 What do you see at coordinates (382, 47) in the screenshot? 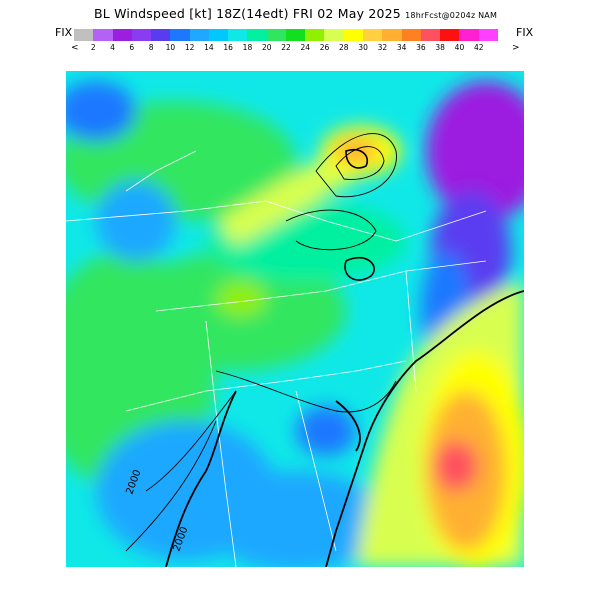
I see `legend-tick: 32` at bounding box center [382, 47].